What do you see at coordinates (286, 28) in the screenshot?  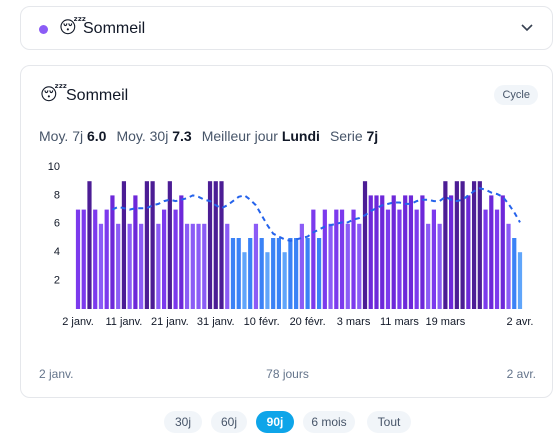 I see `metric-dropdown: 😴 Sommeil` at bounding box center [286, 28].